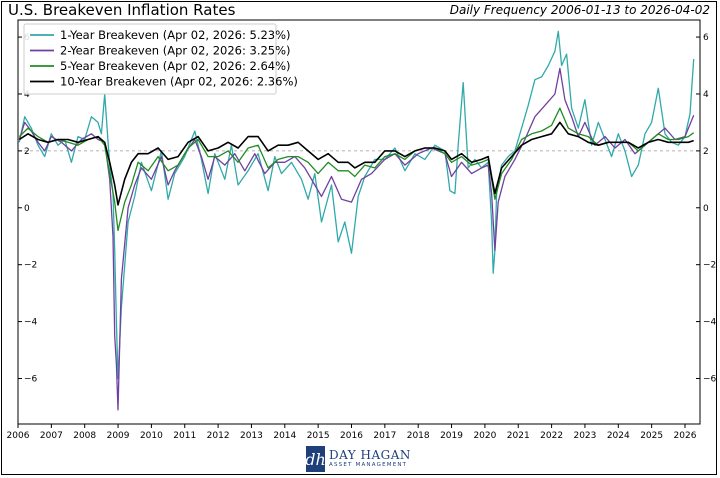 Image resolution: width=720 pixels, height=478 pixels. Describe the element at coordinates (685, 436) in the screenshot. I see `x-tick-label: 2026` at that location.